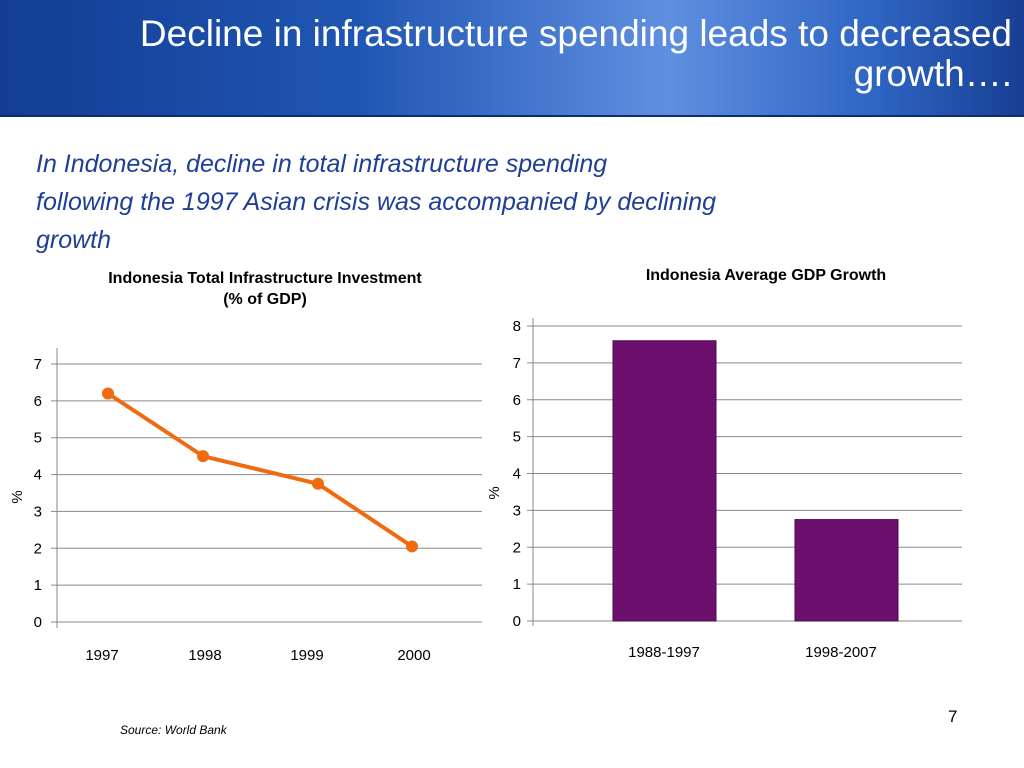  Describe the element at coordinates (38, 364) in the screenshot. I see `line-chart-y-tick-label: 7` at that location.